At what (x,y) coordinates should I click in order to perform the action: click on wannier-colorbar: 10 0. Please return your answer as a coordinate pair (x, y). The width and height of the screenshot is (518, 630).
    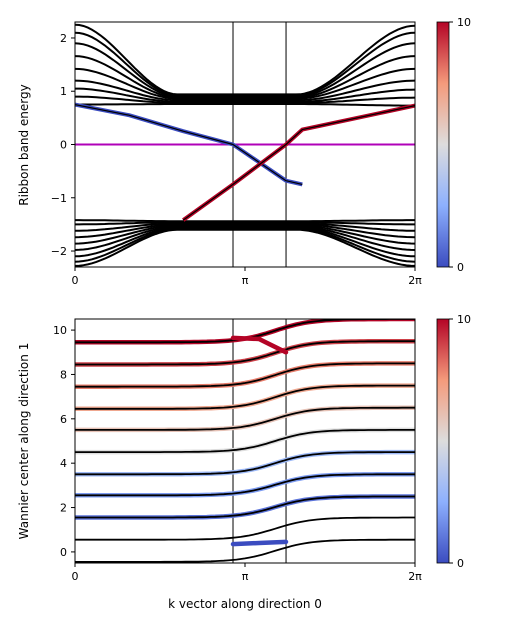
    Looking at the image, I should click on (453, 441).